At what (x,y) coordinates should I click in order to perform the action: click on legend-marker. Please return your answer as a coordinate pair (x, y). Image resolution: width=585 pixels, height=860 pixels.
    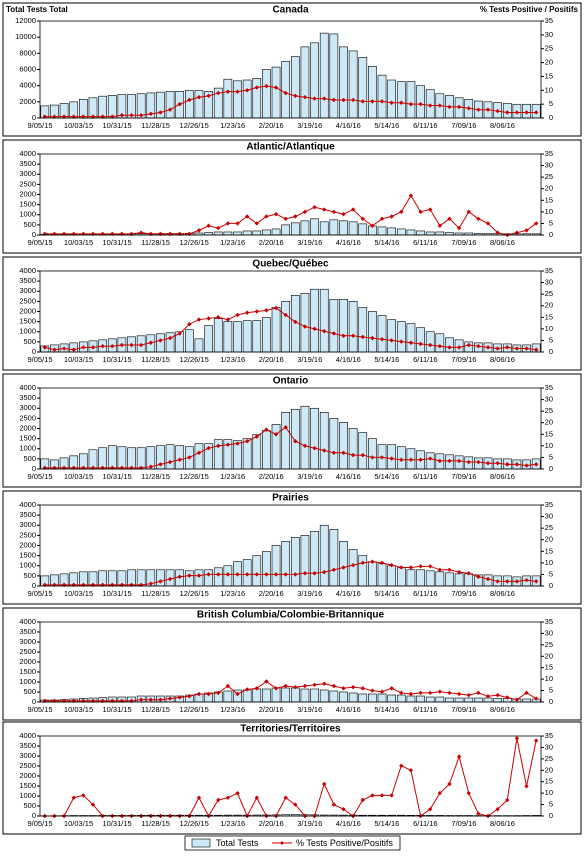
    Looking at the image, I should click on (282, 843).